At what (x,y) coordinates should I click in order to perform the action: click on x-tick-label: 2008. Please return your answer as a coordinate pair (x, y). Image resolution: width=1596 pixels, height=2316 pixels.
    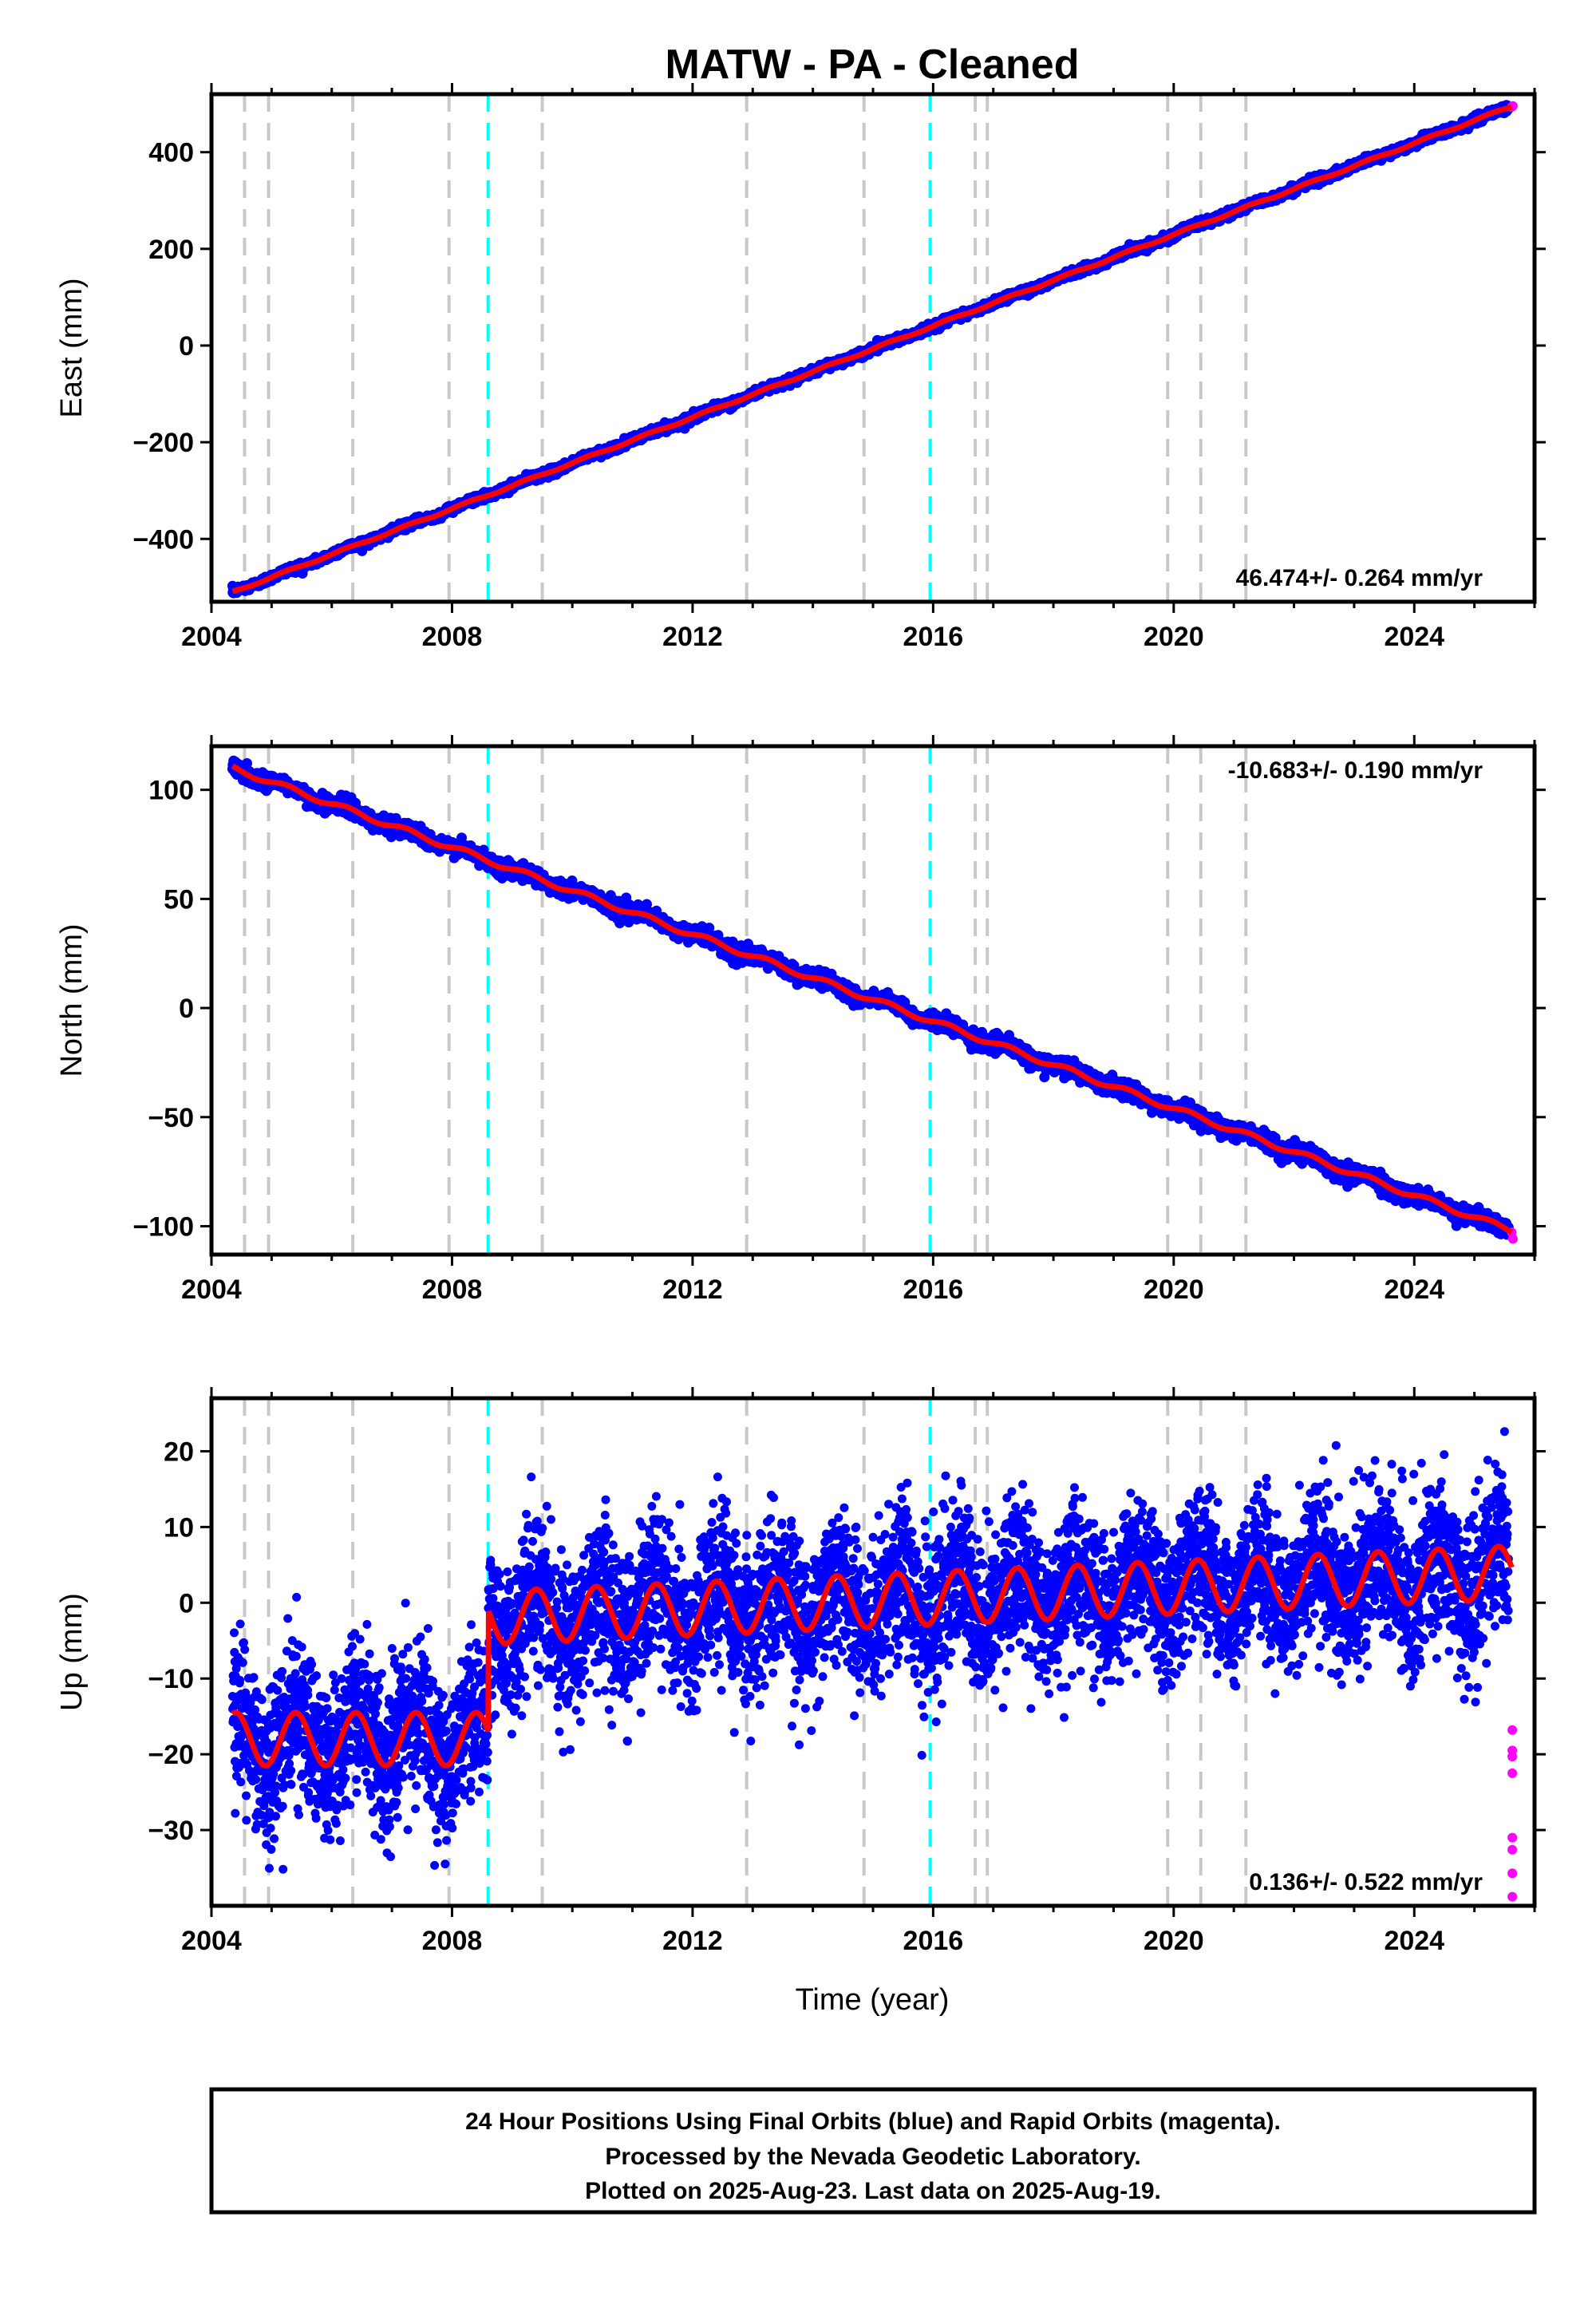
    Looking at the image, I should click on (452, 637).